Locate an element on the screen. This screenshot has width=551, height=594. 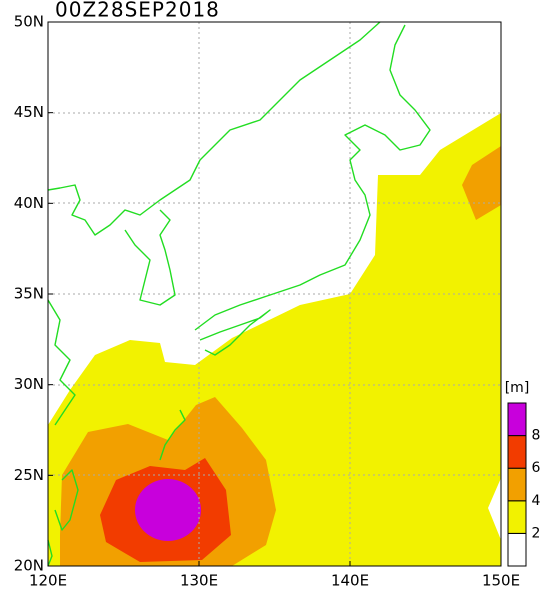
lat-label: 50N is located at coordinates (29, 22).